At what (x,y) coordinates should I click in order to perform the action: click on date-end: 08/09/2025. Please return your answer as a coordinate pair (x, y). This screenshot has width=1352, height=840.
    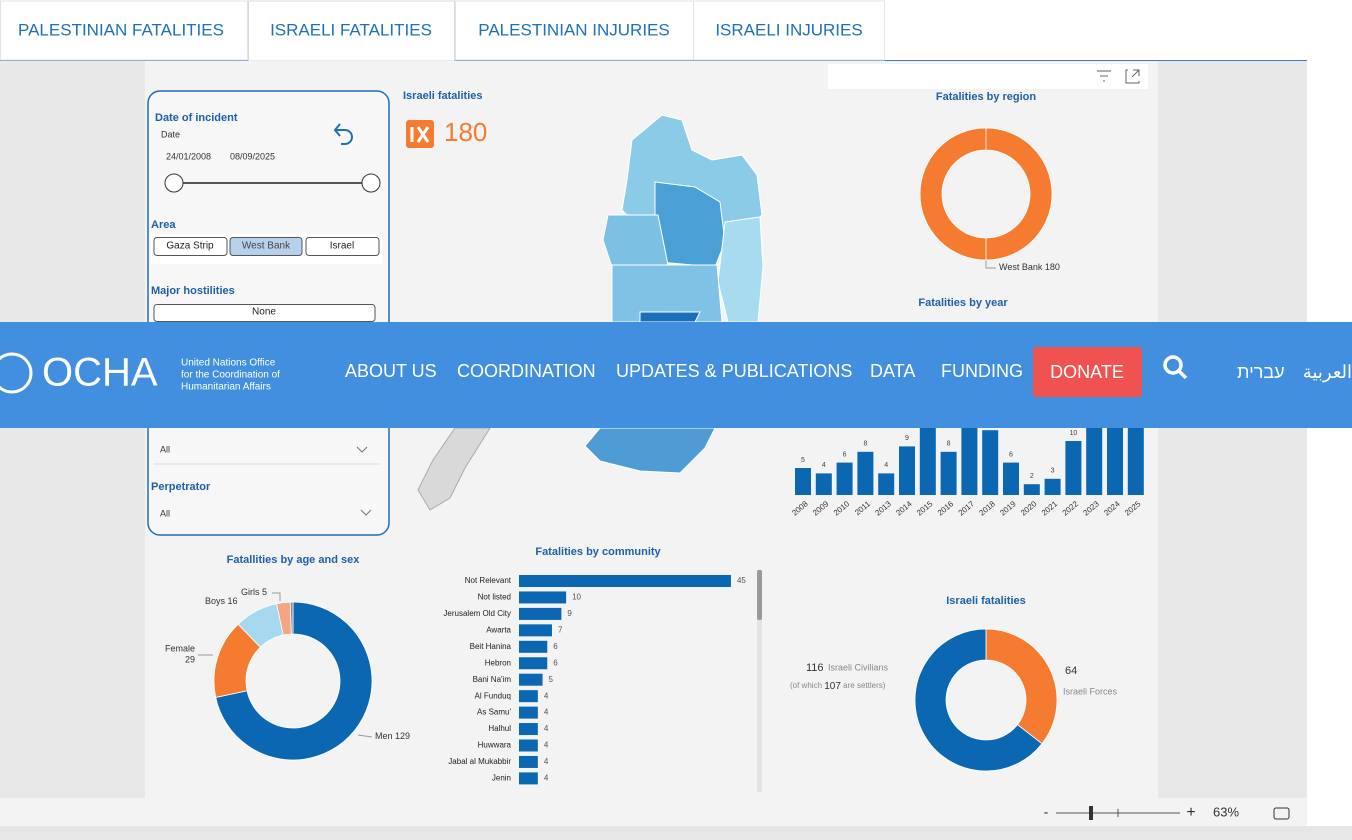
    Looking at the image, I should click on (252, 156).